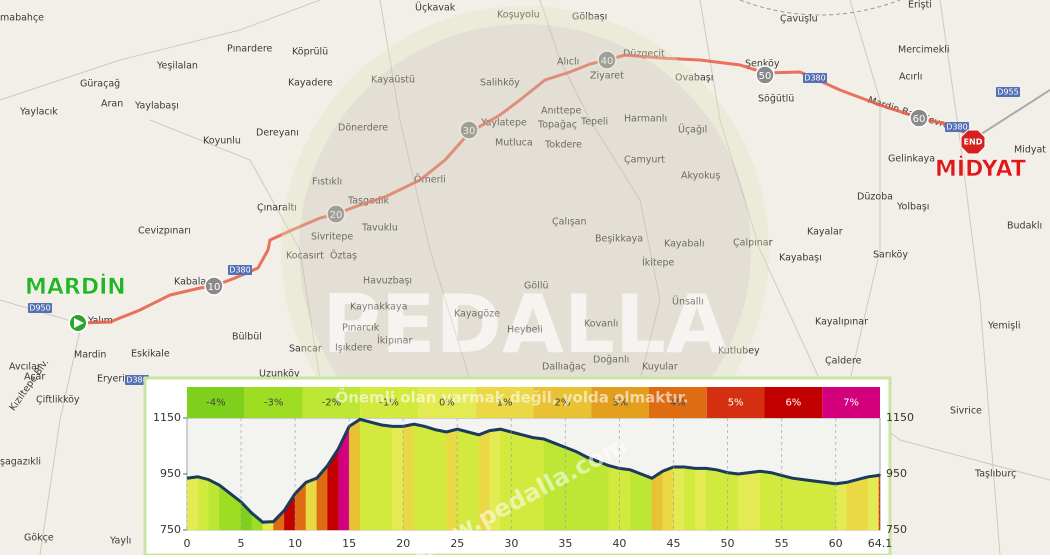  What do you see at coordinates (973, 142) in the screenshot?
I see `end-sign` at bounding box center [973, 142].